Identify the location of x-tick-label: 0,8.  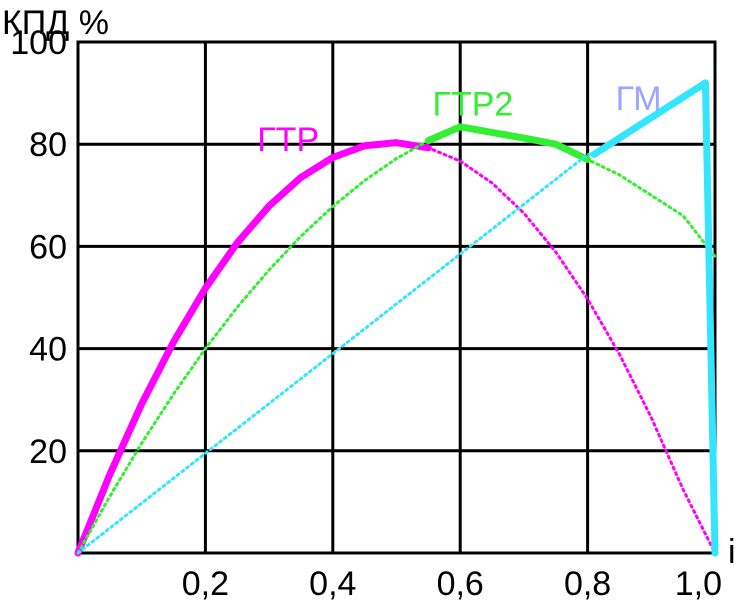
(587, 582).